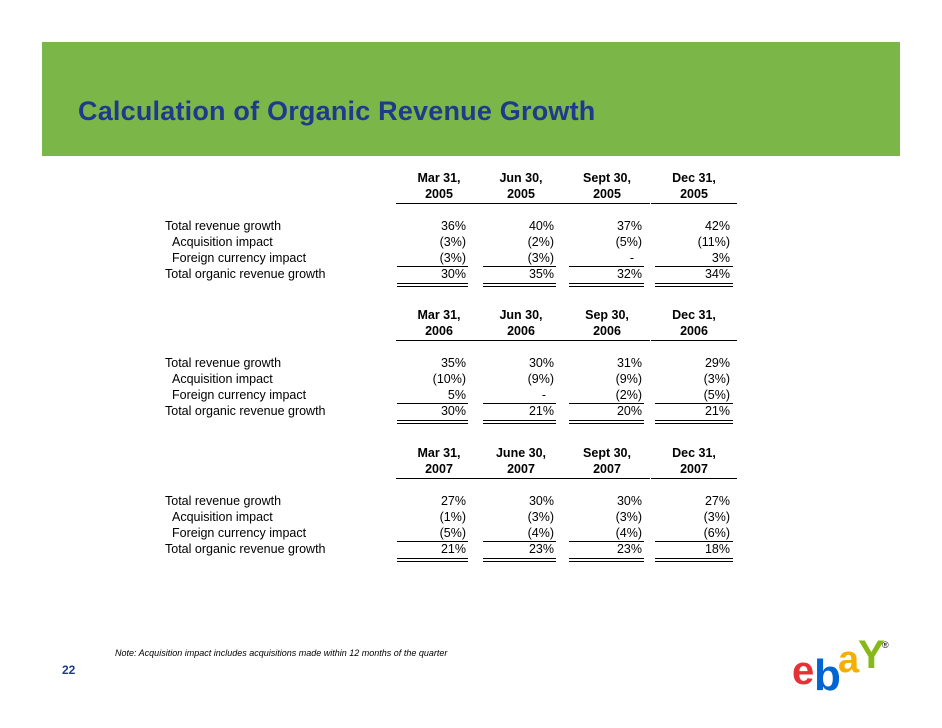  Describe the element at coordinates (607, 332) in the screenshot. I see `header-year: 2006` at that location.